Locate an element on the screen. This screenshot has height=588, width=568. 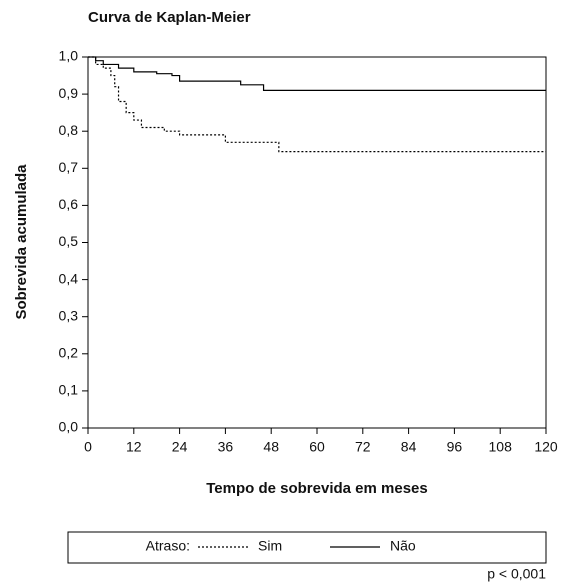
x-tick-label: 36 is located at coordinates (226, 447).